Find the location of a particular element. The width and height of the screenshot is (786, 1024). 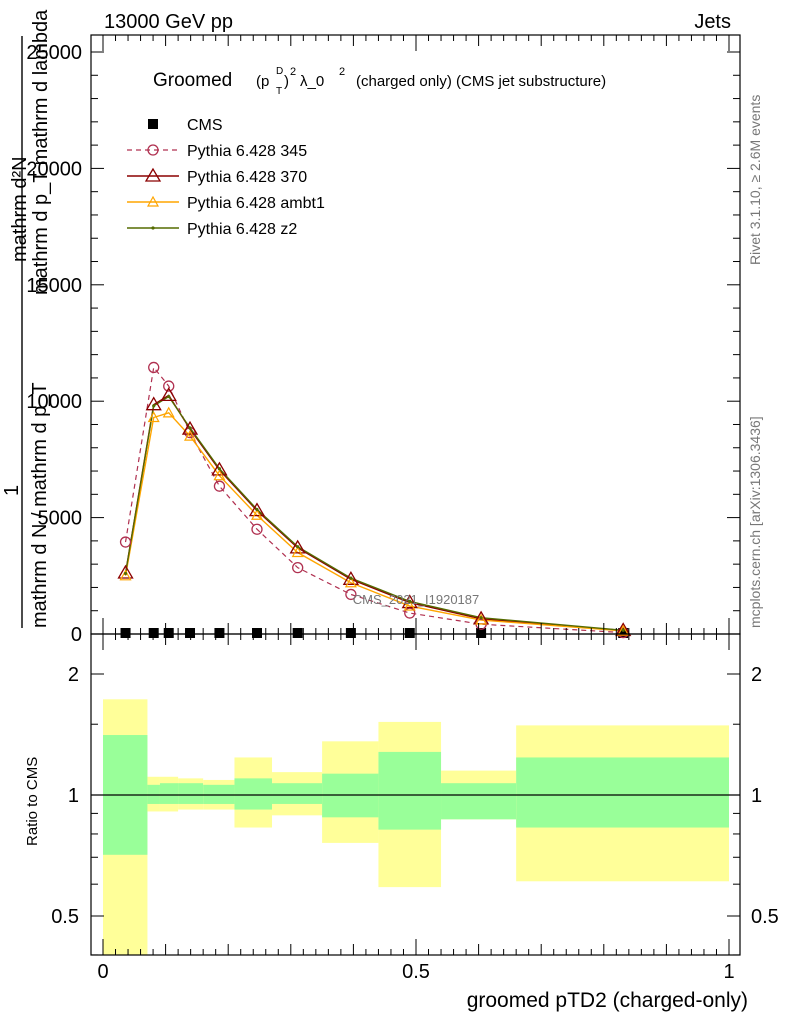

legend-label-3: Pythia 6.428 ambt1 is located at coordinates (256, 203).